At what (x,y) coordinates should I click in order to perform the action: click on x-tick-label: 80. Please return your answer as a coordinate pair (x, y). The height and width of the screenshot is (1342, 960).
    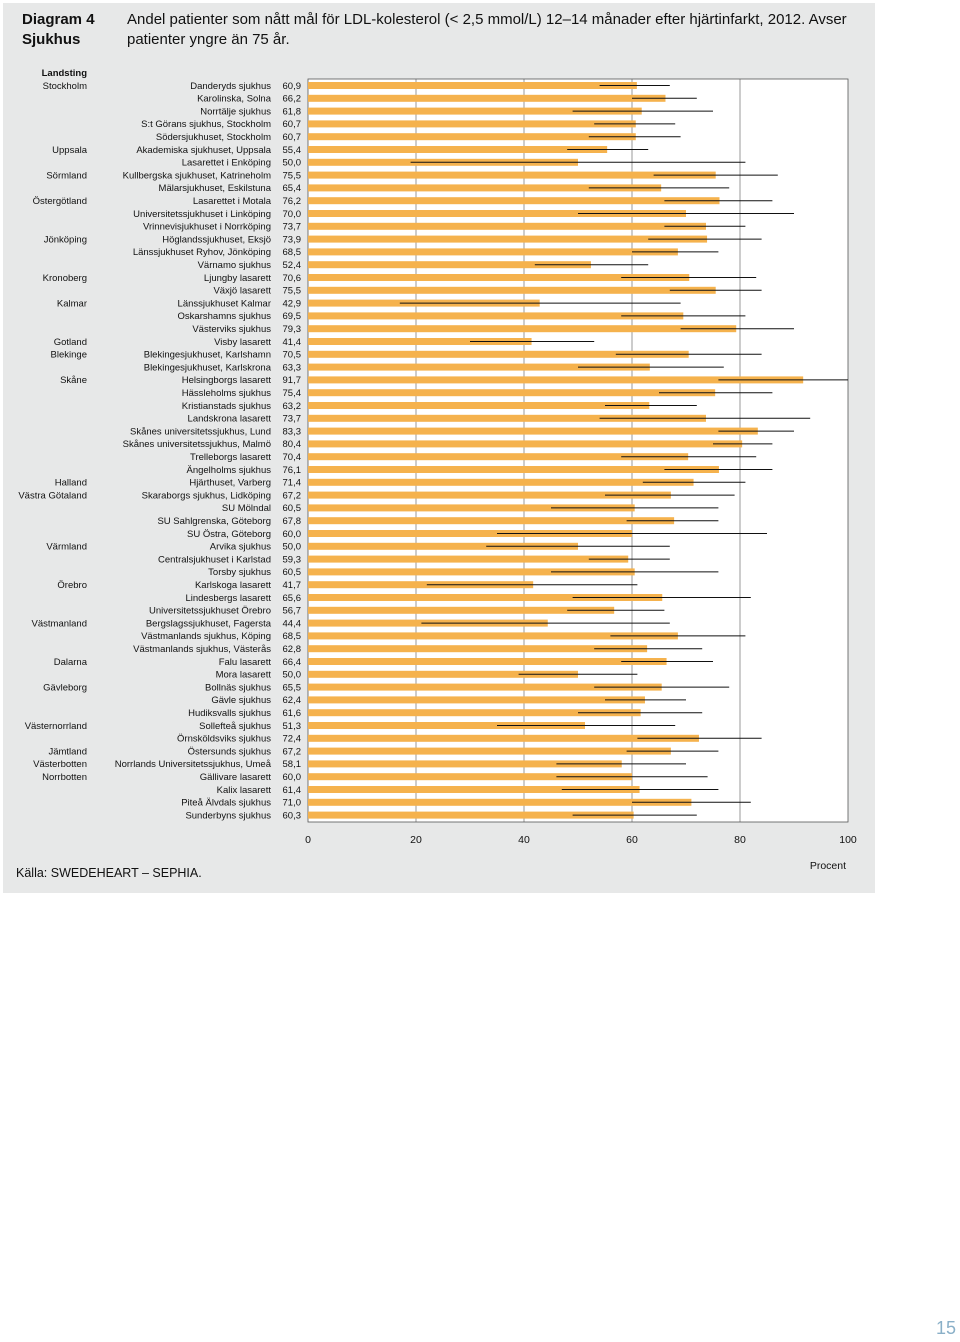
    Looking at the image, I should click on (740, 840).